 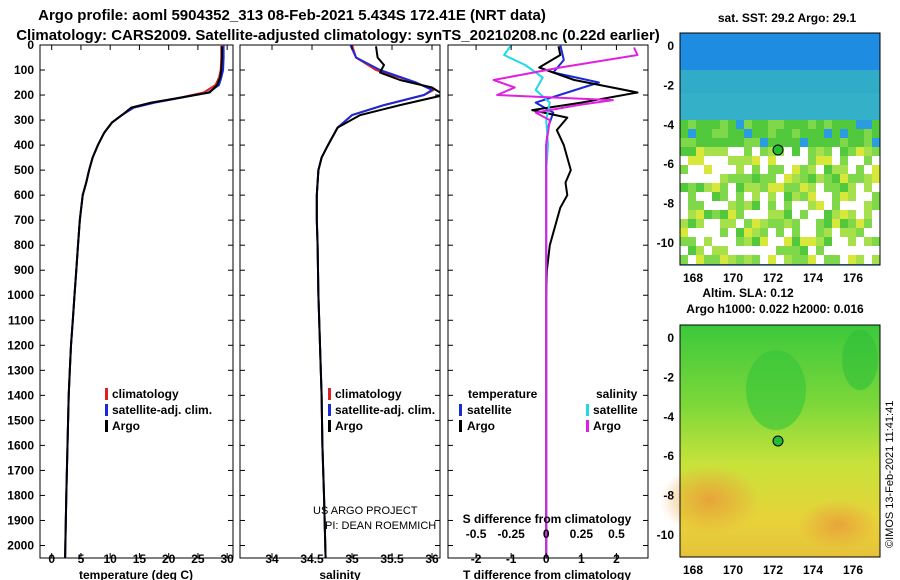 What do you see at coordinates (198, 559) in the screenshot?
I see `x-tick-label: 25` at bounding box center [198, 559].